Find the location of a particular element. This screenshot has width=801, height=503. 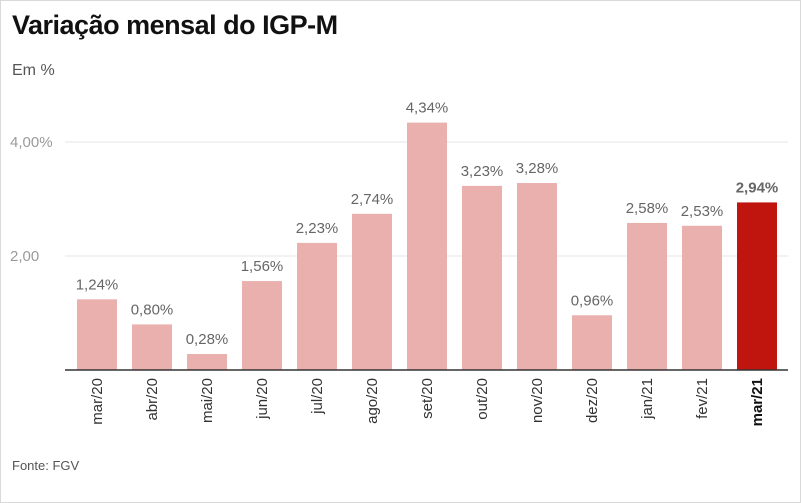

x-tick-label: set/20 is located at coordinates (427, 398).